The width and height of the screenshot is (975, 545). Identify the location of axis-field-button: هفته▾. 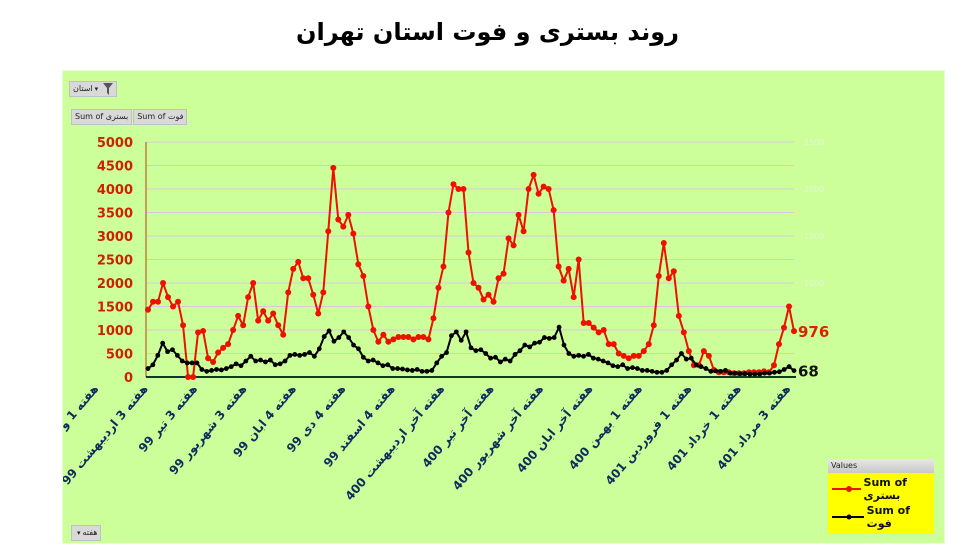
(86, 533).